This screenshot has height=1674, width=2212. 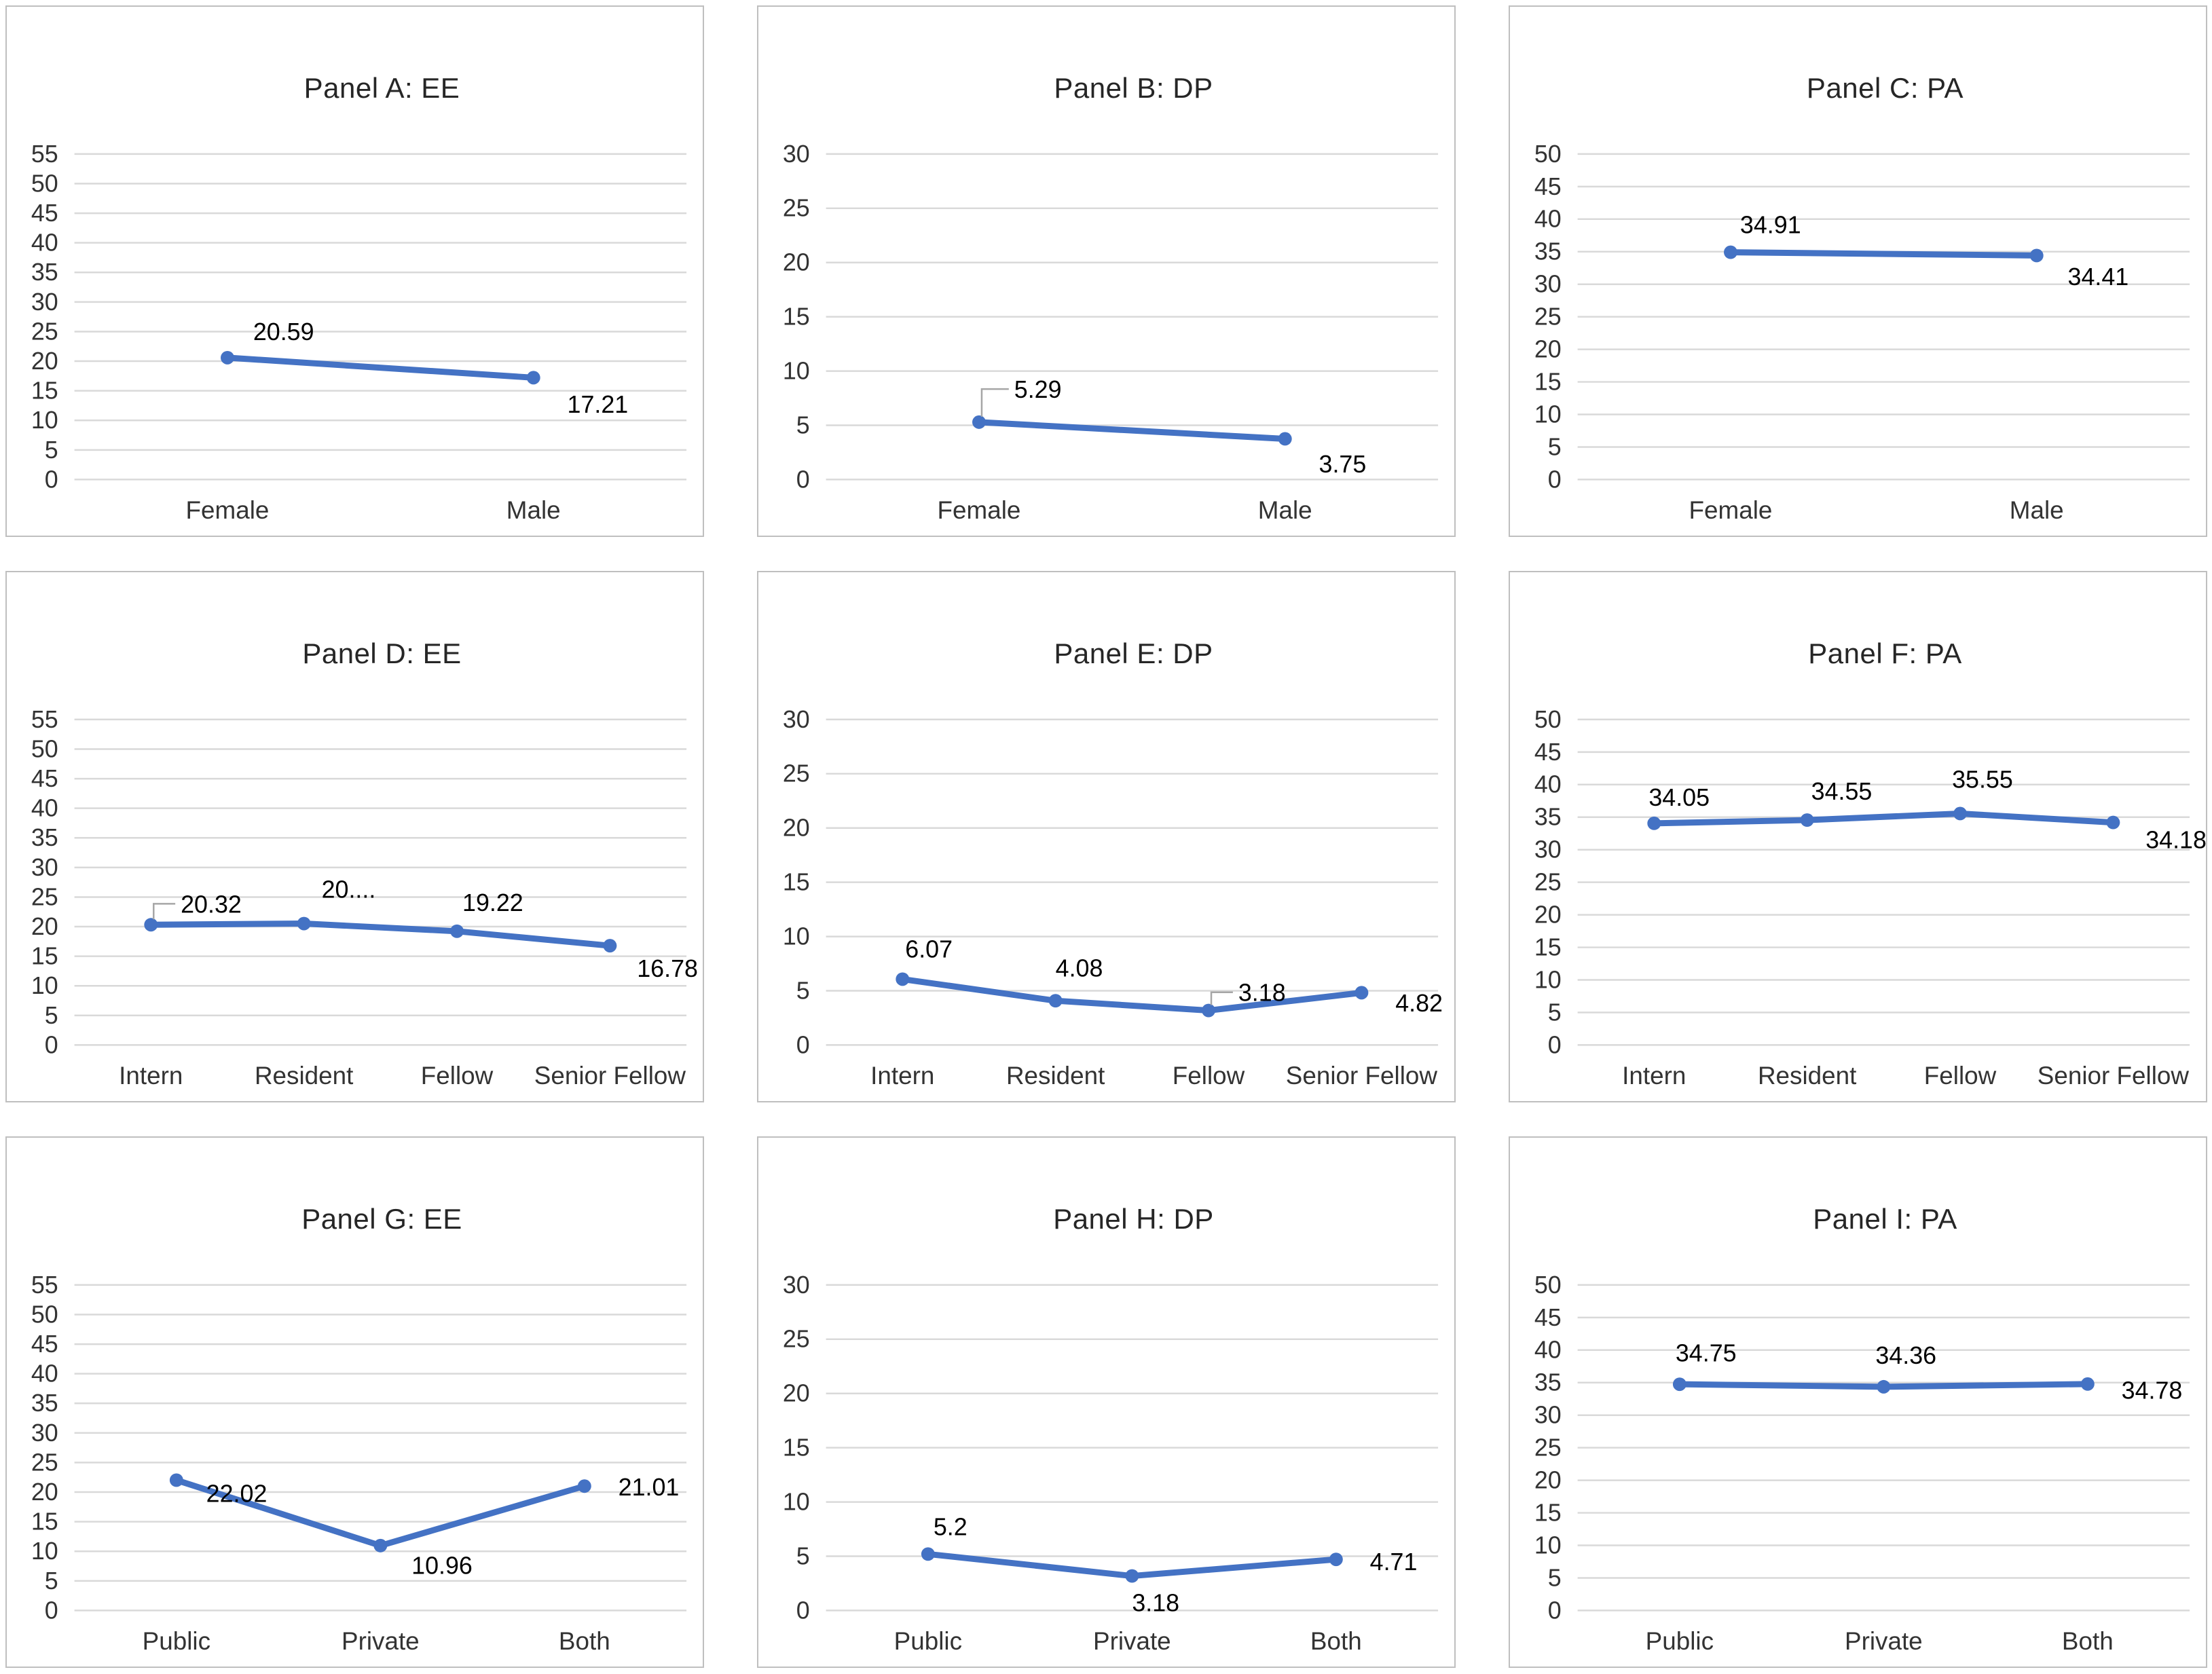 I want to click on panel-i-title: Panel I: PA, so click(x=1885, y=1219).